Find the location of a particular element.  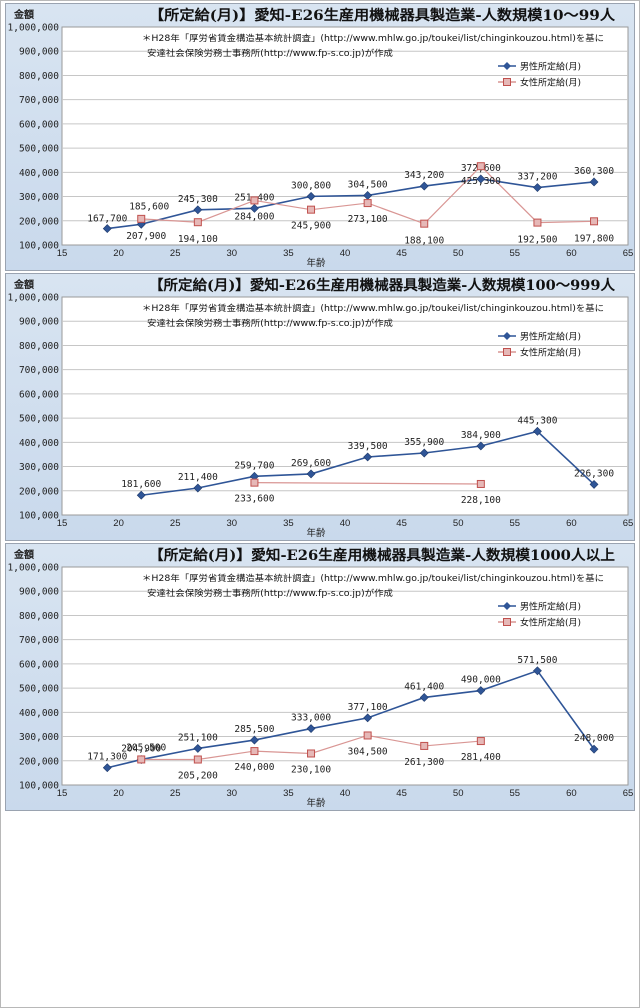

data-label: 384,900 is located at coordinates (481, 435).